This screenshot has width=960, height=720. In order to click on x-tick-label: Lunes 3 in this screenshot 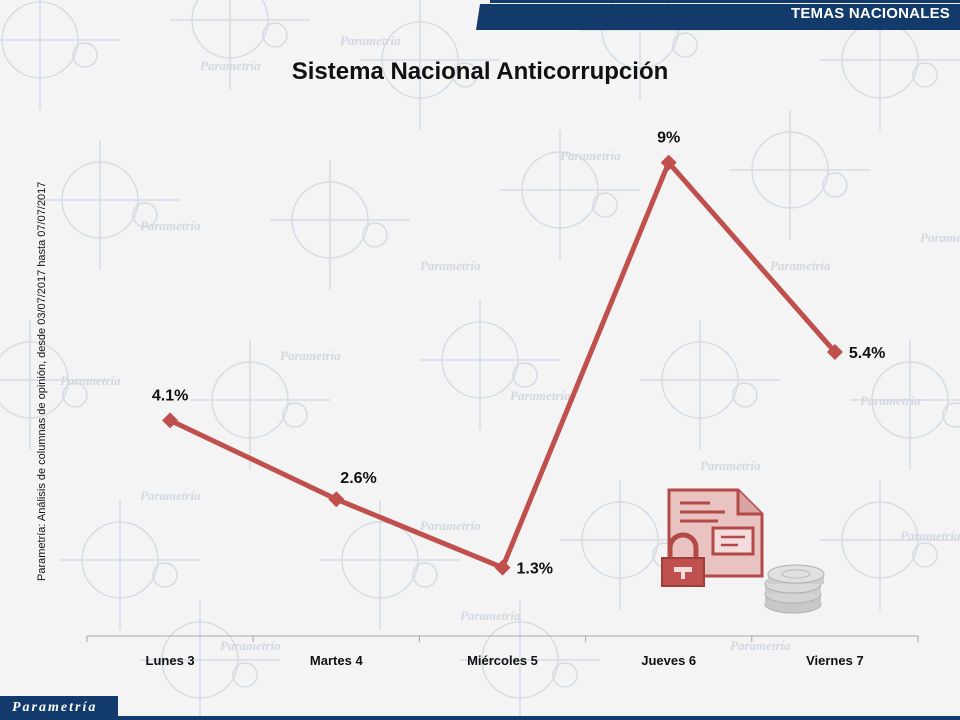, I will do `click(170, 660)`.